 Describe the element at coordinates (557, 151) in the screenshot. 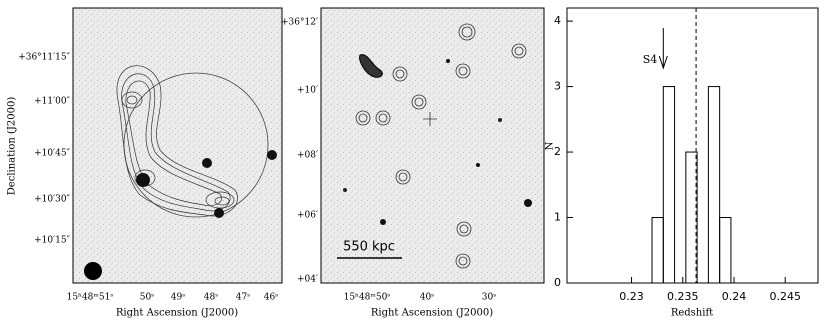

I see `y-tick-label: 2` at that location.